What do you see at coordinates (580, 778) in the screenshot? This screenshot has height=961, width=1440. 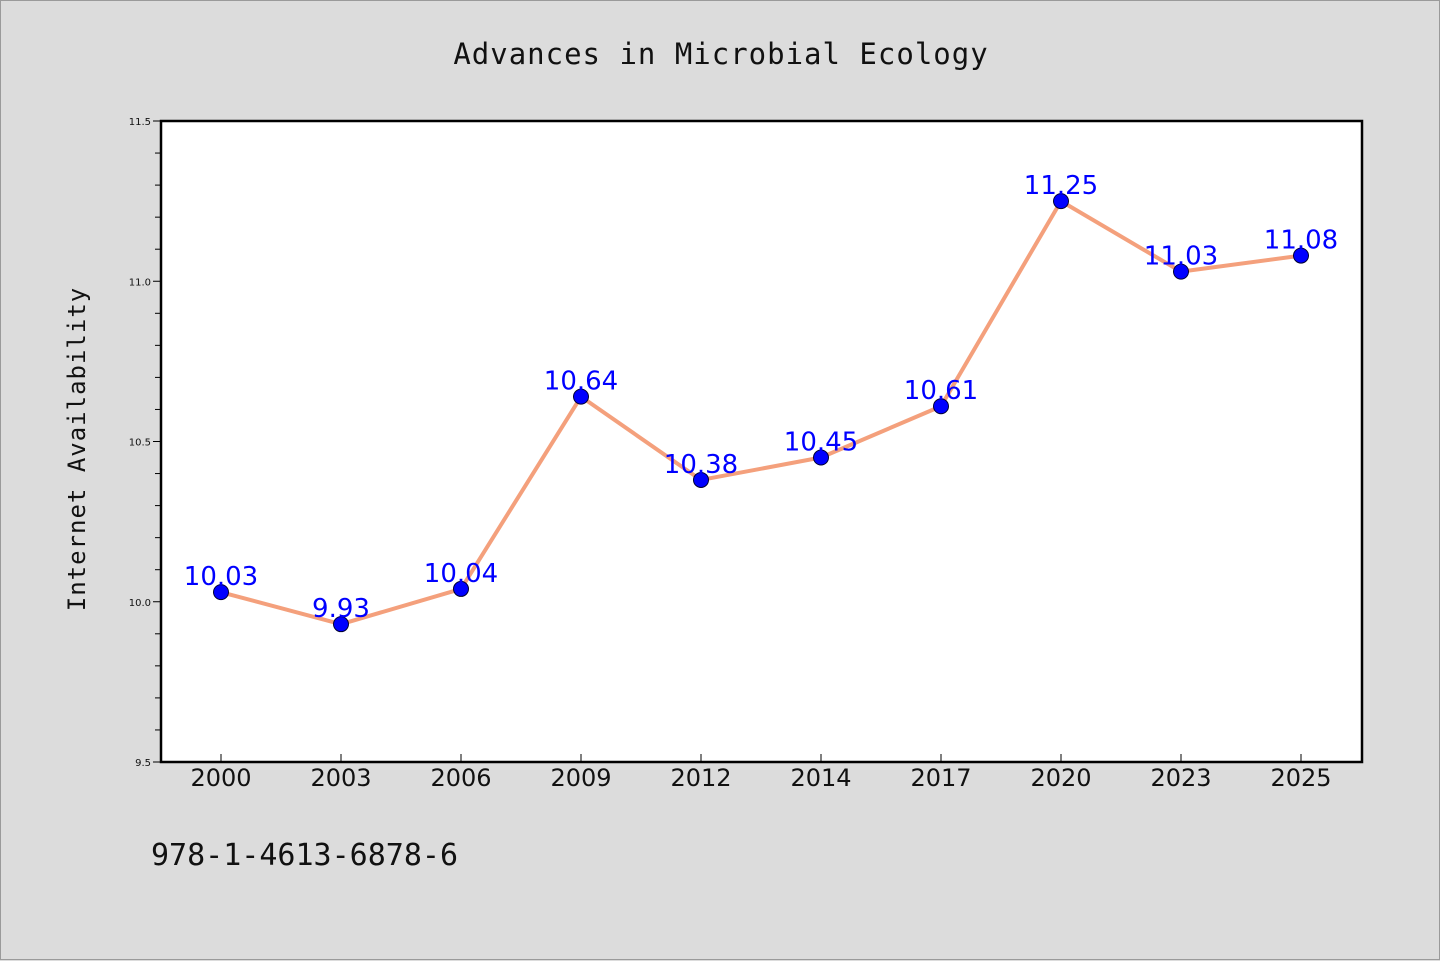 I see `x-tick-label: 2009` at bounding box center [580, 778].